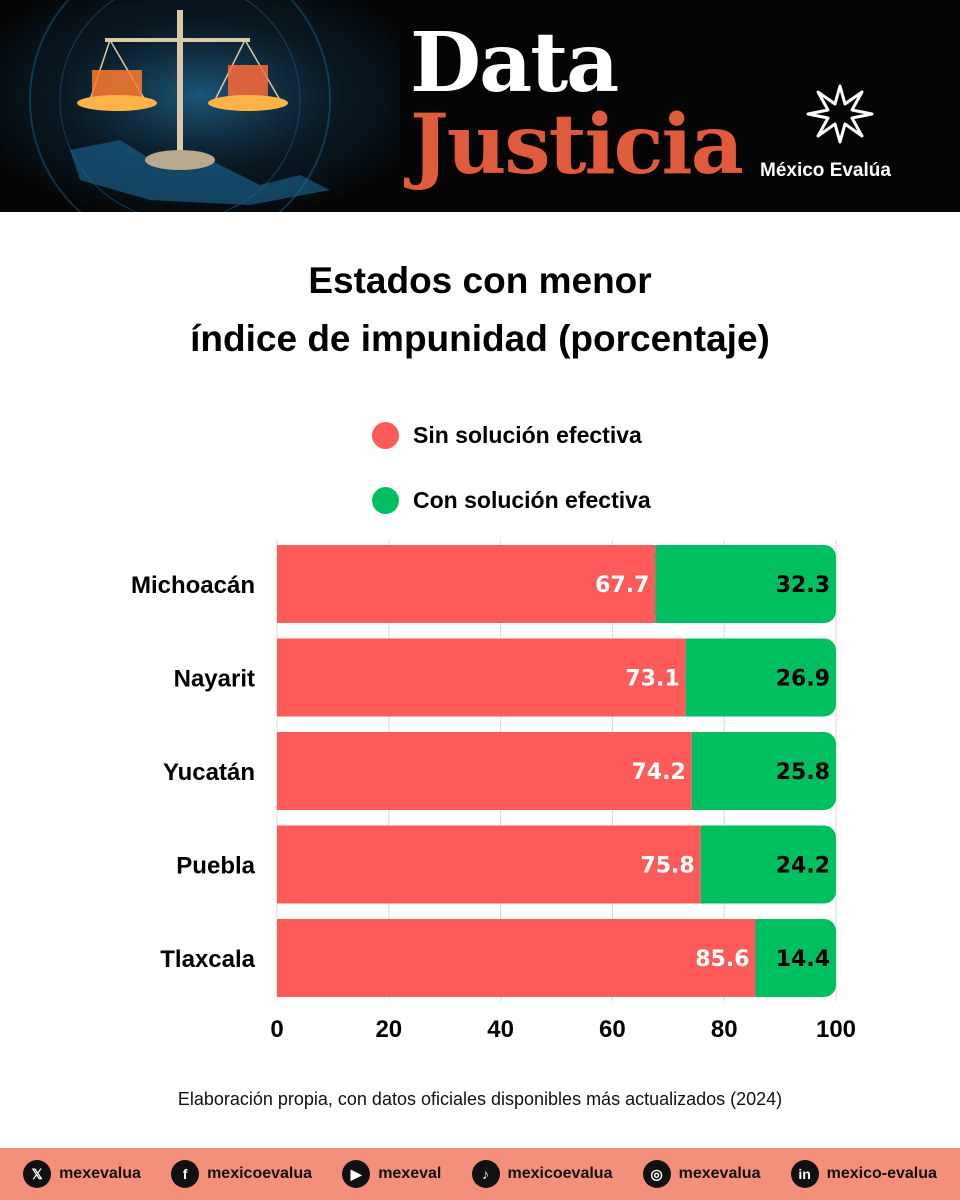 The height and width of the screenshot is (1200, 960). What do you see at coordinates (724, 1029) in the screenshot?
I see `x-tick-label: 80` at bounding box center [724, 1029].